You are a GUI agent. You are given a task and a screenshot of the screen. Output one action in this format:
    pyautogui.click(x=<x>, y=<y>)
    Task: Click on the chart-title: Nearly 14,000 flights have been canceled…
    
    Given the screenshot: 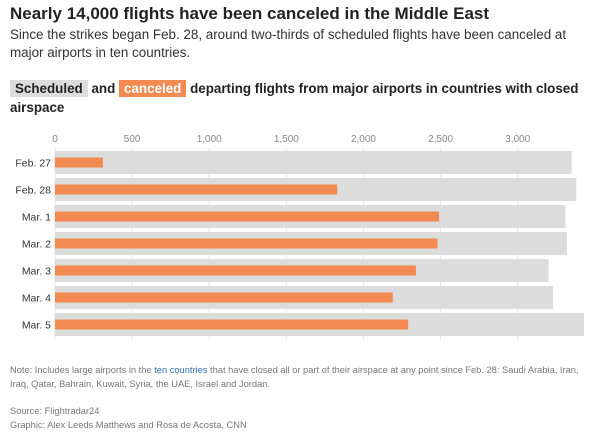 What is the action you would take?
    pyautogui.click(x=250, y=13)
    